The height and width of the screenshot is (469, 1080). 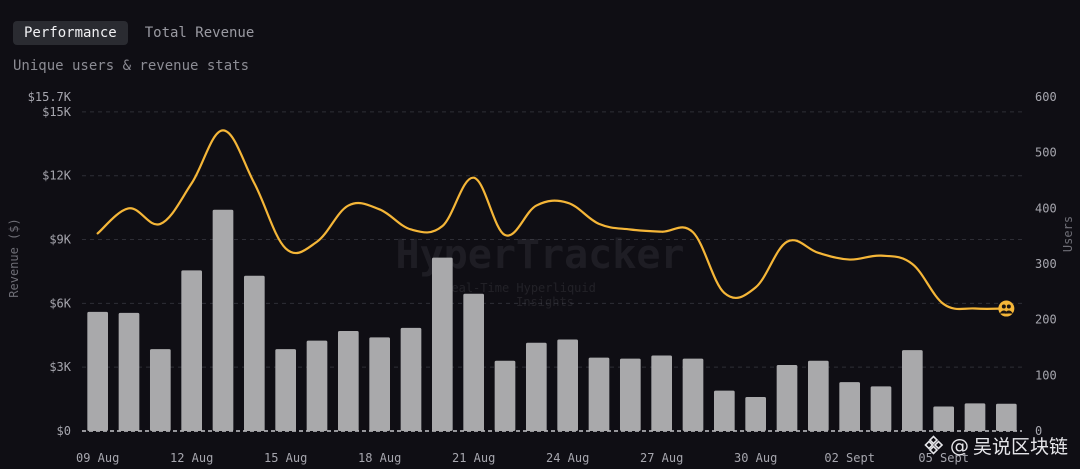 I want to click on x-tick-label: 30 Aug, so click(x=755, y=458).